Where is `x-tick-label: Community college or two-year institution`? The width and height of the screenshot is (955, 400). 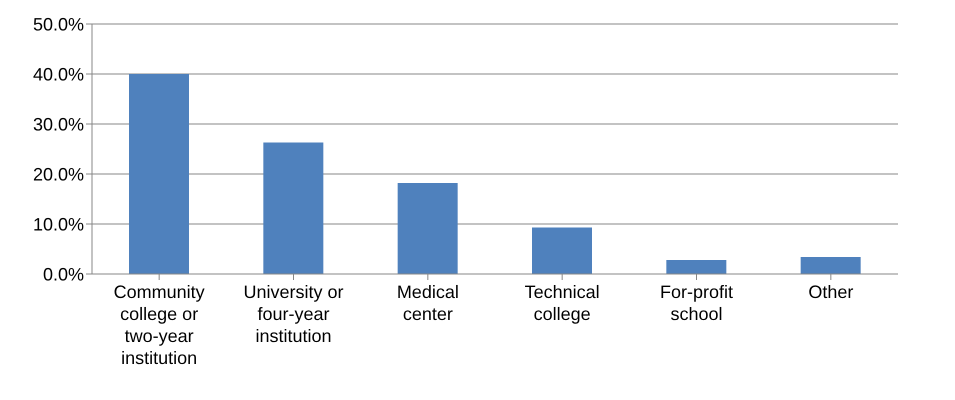 x-tick-label: Community college or two-year institution is located at coordinates (159, 325).